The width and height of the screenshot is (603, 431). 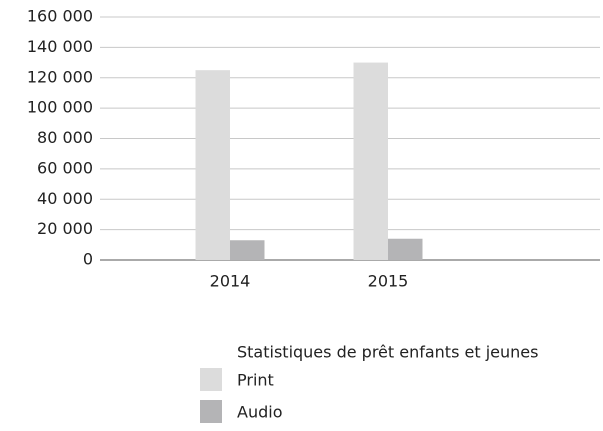 What do you see at coordinates (60, 107) in the screenshot?
I see `y-tick-label: 100 000` at bounding box center [60, 107].